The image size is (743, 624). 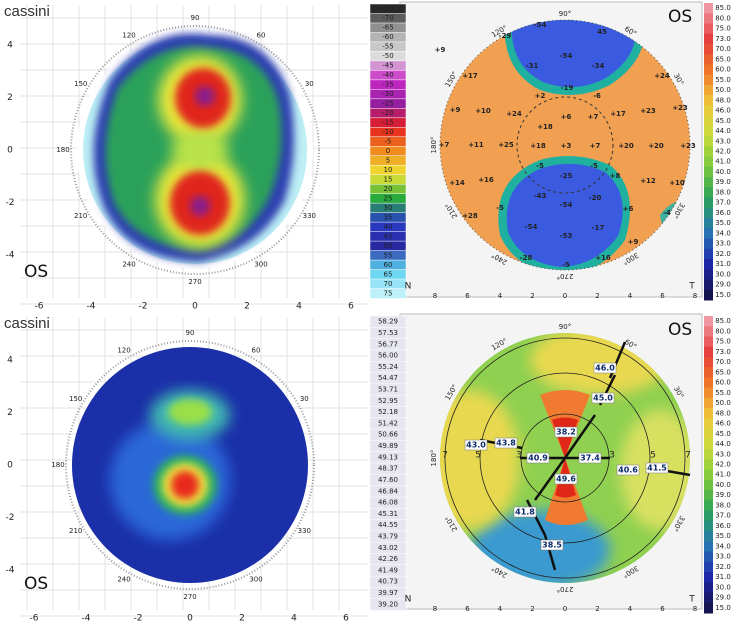 What do you see at coordinates (10, 46) in the screenshot?
I see `y-tick-label: 4` at bounding box center [10, 46].